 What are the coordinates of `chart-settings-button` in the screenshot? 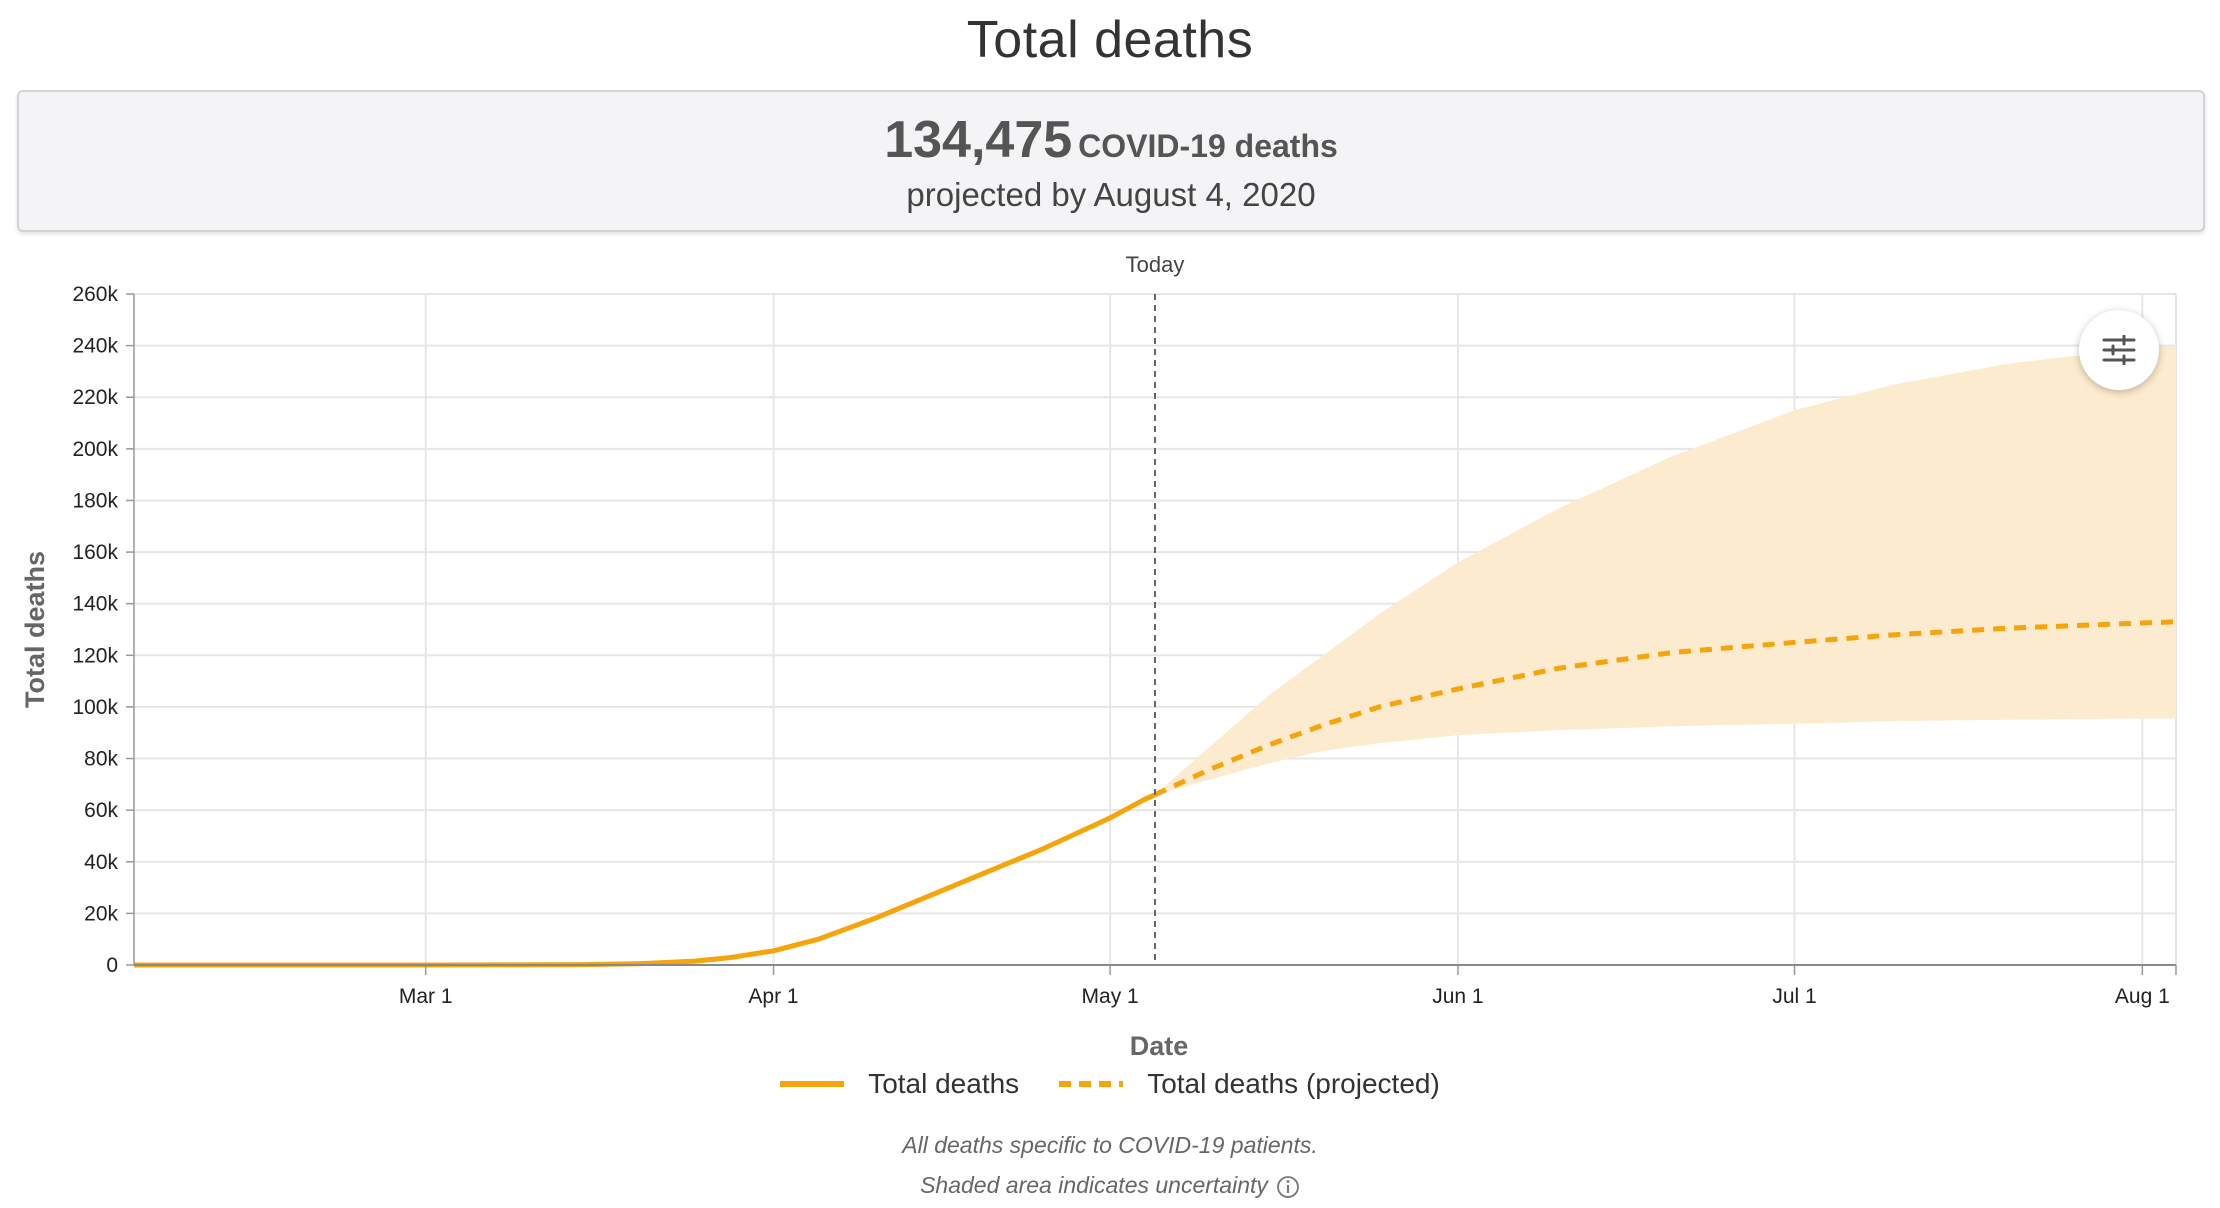 It's located at (2119, 350).